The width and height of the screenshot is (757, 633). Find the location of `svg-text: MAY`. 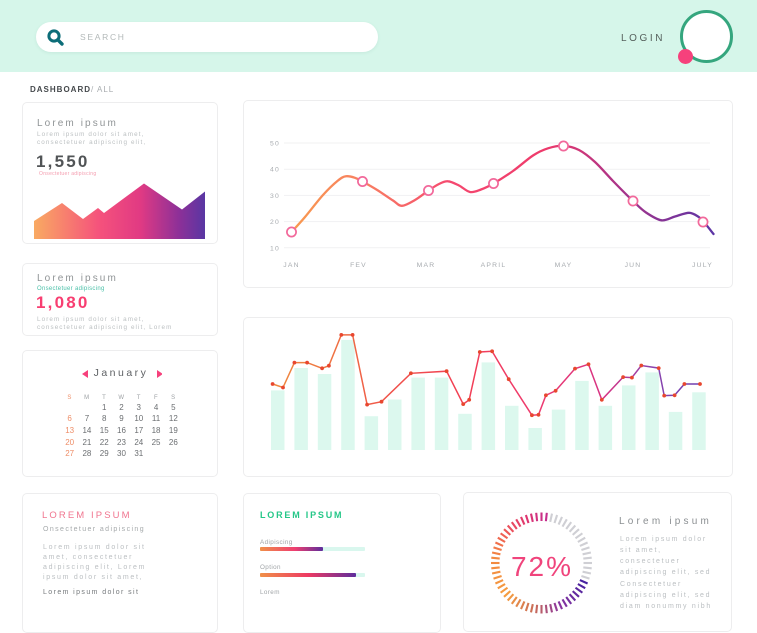

svg-text: MAY is located at coordinates (564, 265).